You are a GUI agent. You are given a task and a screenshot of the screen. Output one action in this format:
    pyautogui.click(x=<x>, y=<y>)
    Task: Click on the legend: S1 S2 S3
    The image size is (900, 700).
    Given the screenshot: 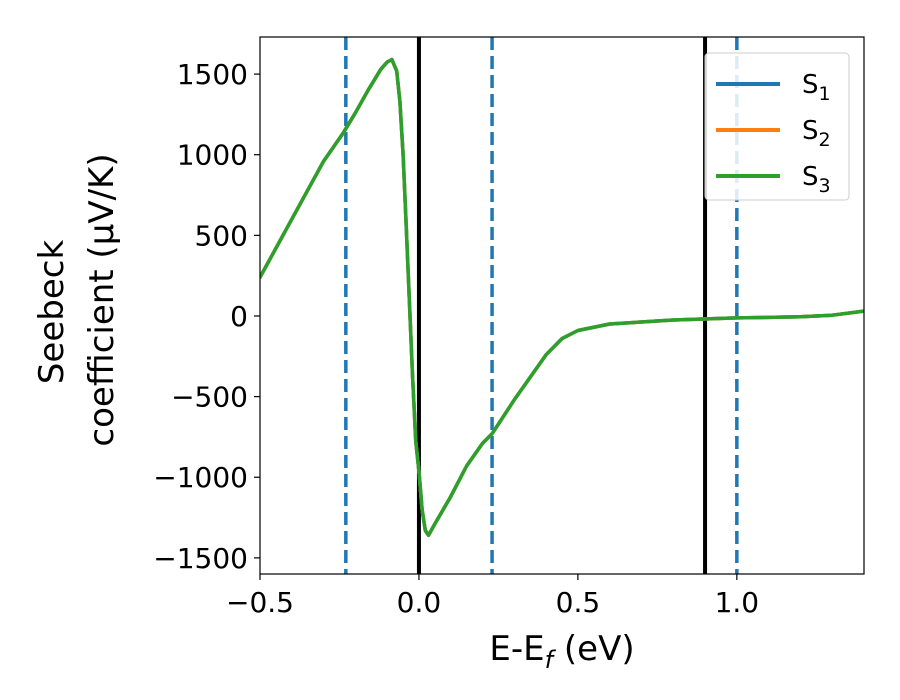 What is the action you would take?
    pyautogui.click(x=777, y=126)
    